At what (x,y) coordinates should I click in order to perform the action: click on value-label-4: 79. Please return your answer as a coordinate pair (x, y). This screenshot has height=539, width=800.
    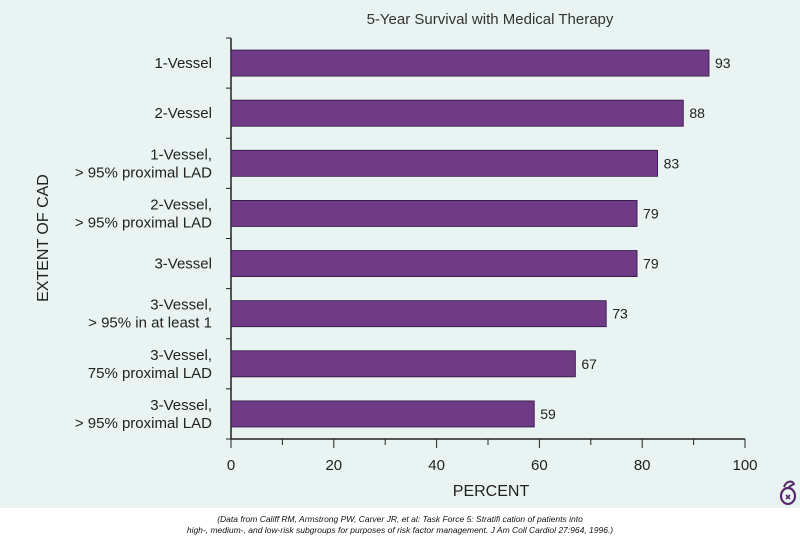
    Looking at the image, I should click on (651, 213).